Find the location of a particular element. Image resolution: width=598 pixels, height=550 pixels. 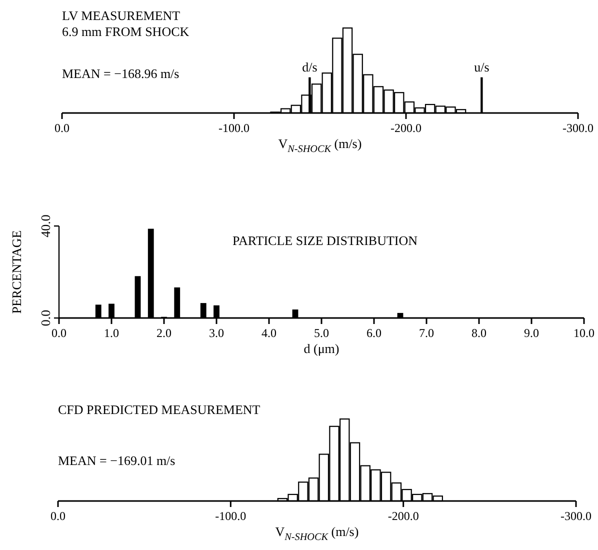

ref-line-label: u/s is located at coordinates (482, 66).